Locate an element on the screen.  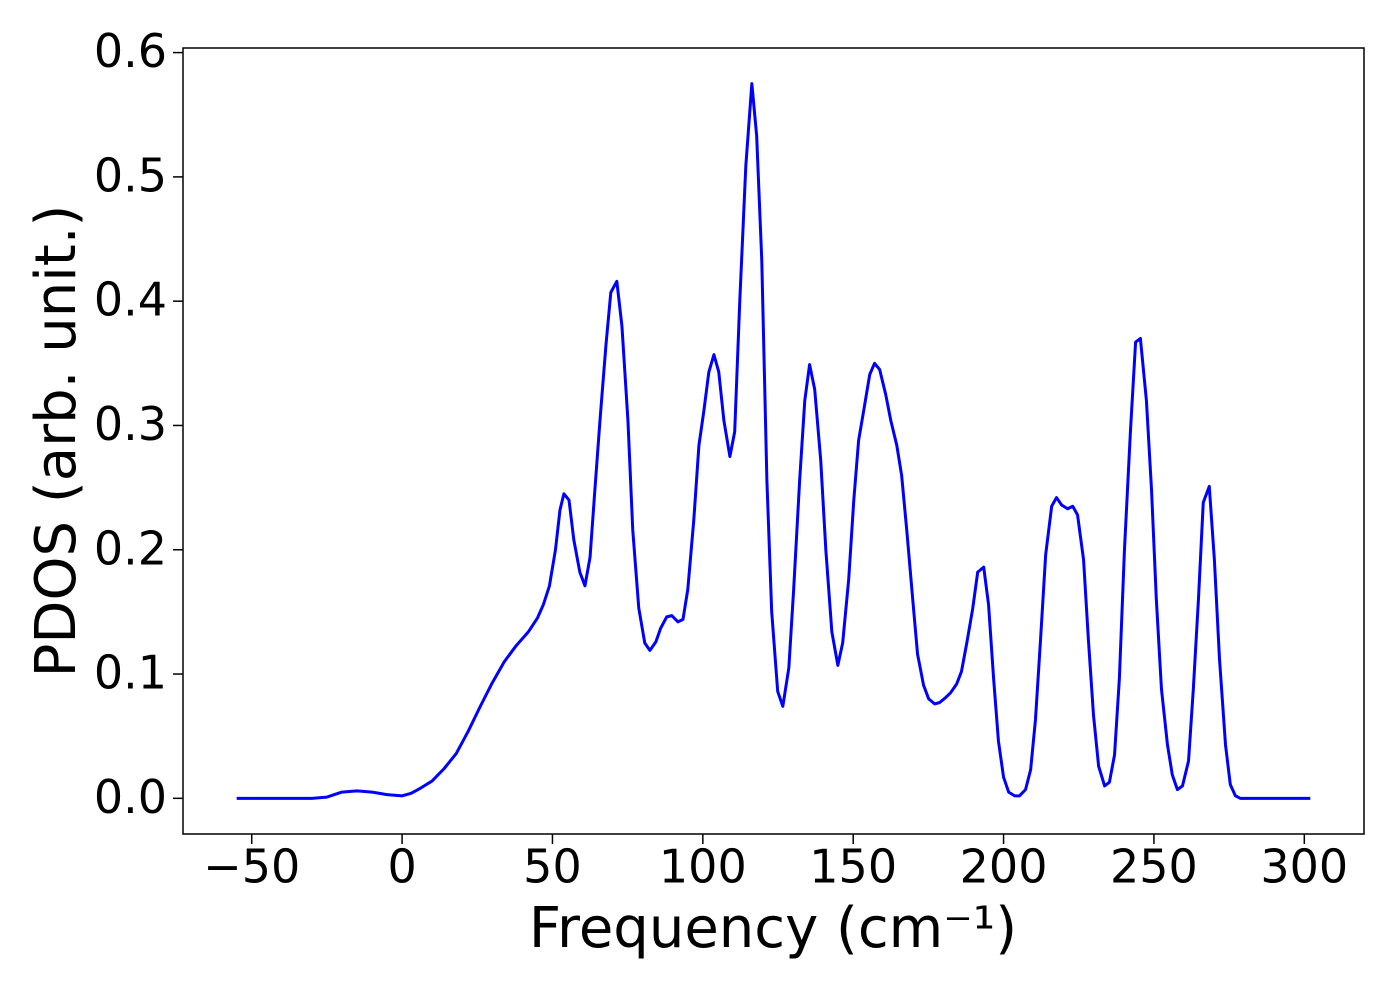
x-axis-label: Frequency (cm⁻¹) is located at coordinates (773, 928).